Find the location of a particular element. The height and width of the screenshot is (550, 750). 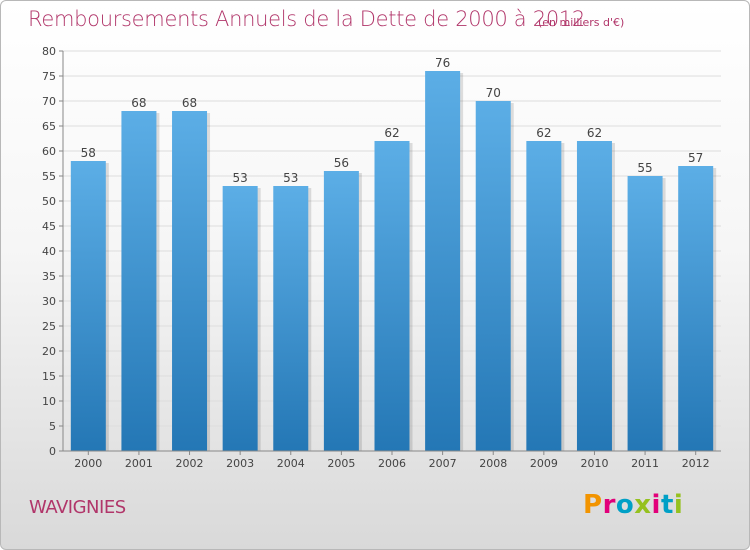

logo-letter: o is located at coordinates (625, 505).